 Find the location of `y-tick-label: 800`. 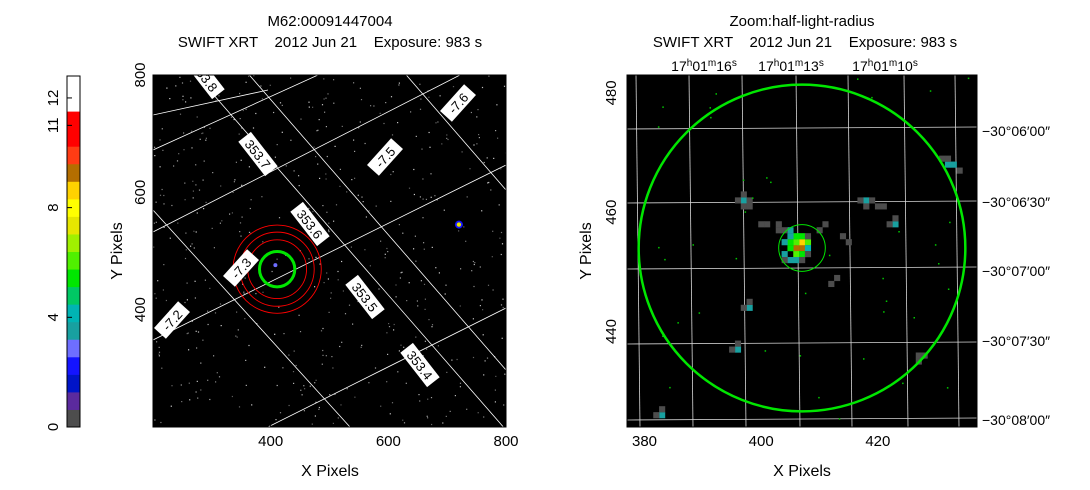

y-tick-label: 800 is located at coordinates (140, 74).